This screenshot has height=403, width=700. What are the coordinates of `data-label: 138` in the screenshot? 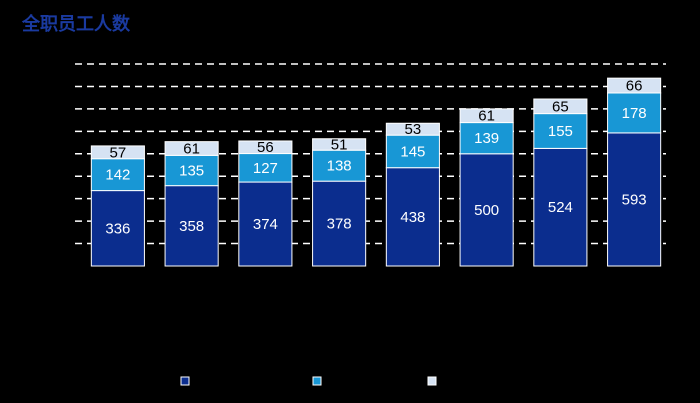 It's located at (339, 166).